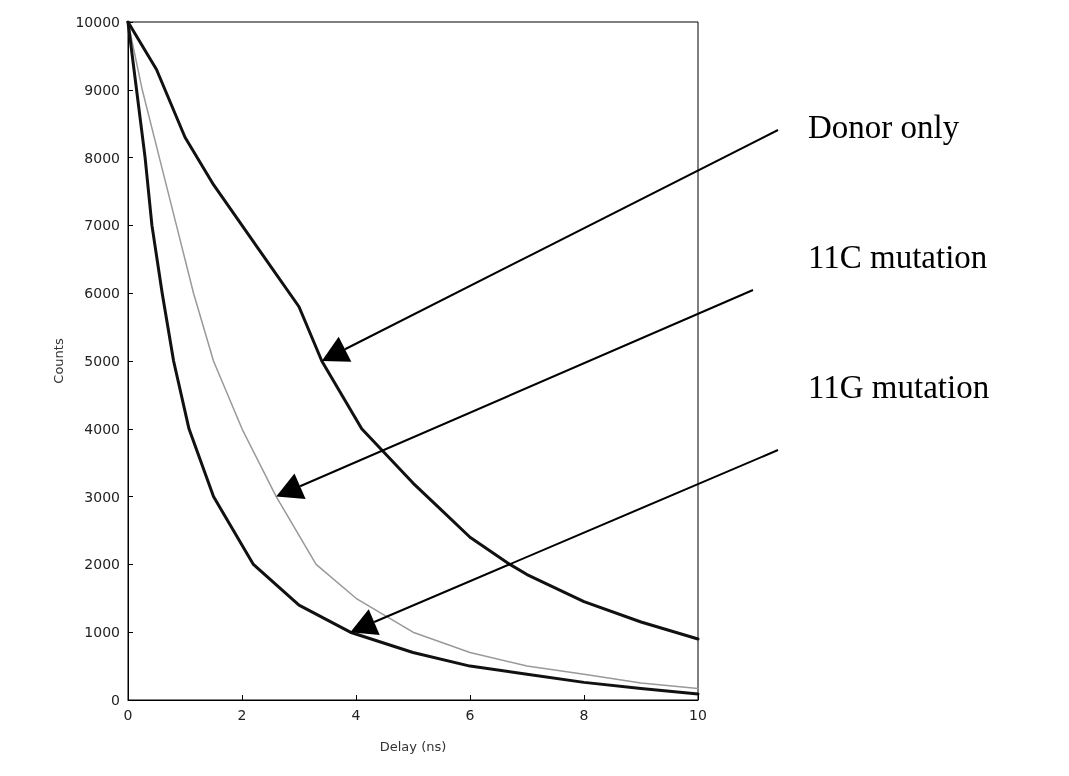  I want to click on y-tick-label: 6000, so click(102, 293).